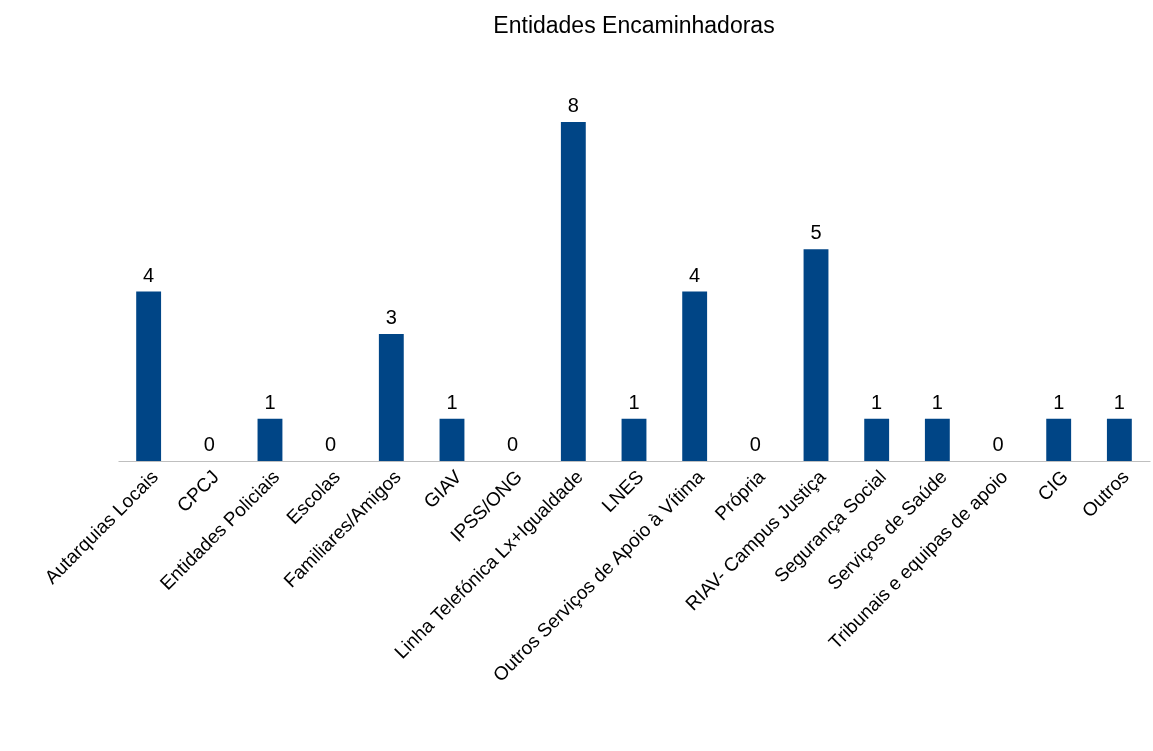 Image resolution: width=1153 pixels, height=751 pixels. What do you see at coordinates (573, 105) in the screenshot?
I see `data-label: 8` at bounding box center [573, 105].